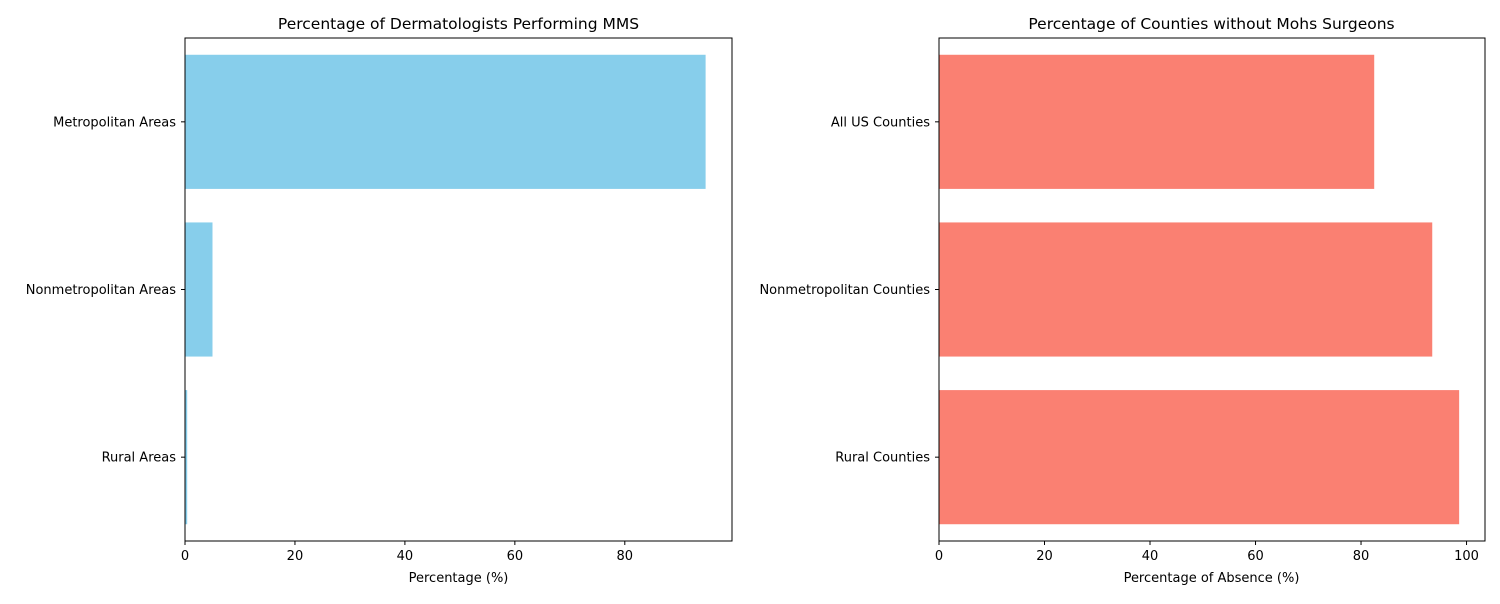 This screenshot has width=1500, height=604. I want to click on y-tick-label: Rural Areas, so click(139, 458).